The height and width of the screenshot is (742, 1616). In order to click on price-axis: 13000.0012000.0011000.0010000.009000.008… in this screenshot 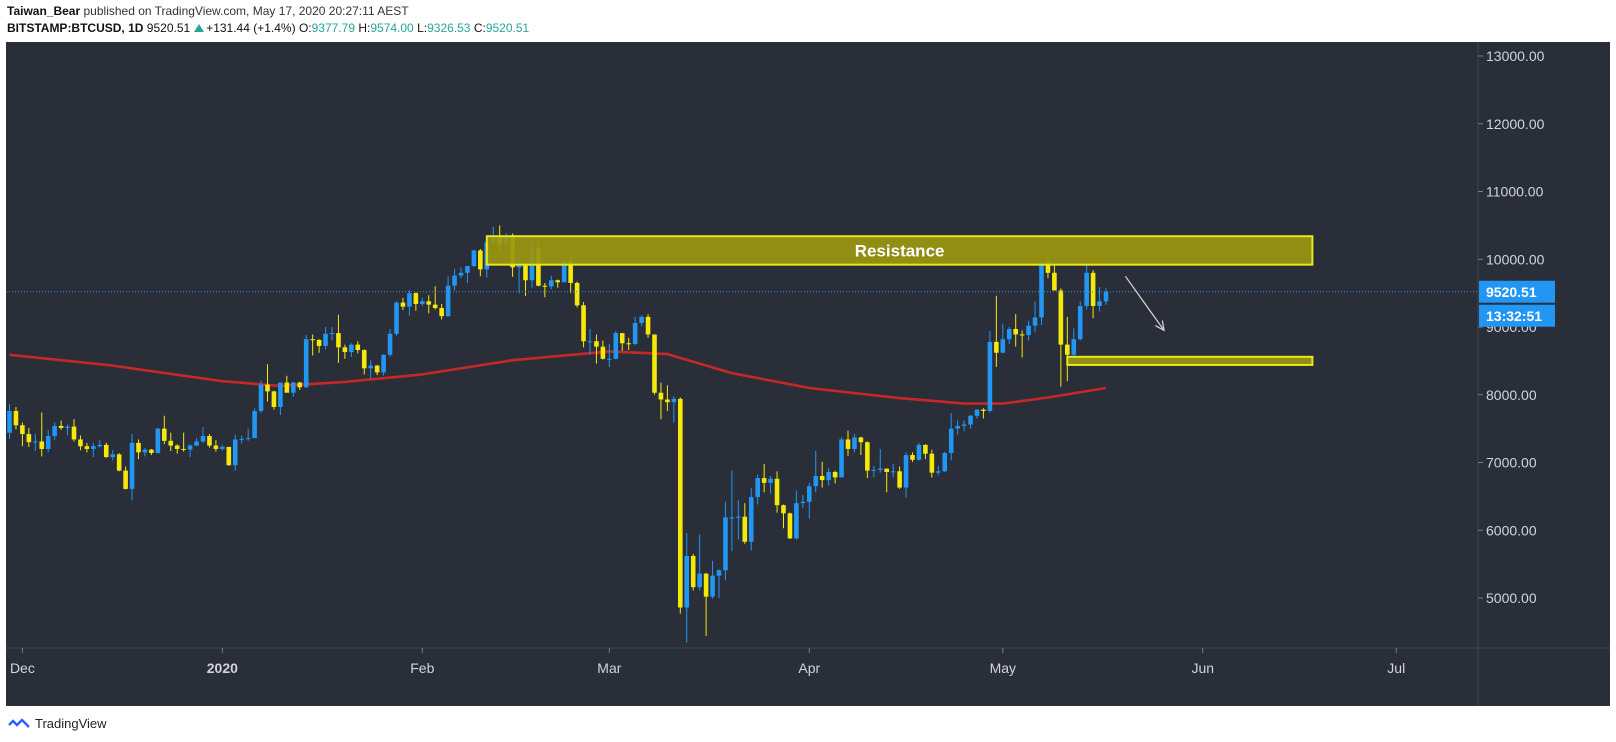, I will do `click(1511, 327)`.